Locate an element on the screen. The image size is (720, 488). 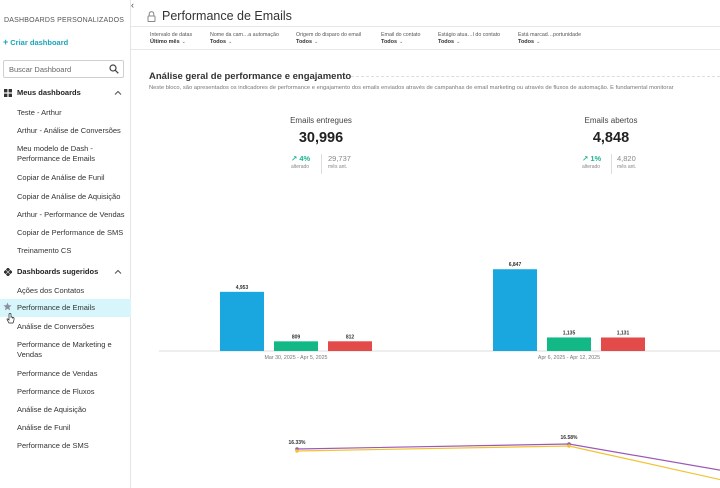
kpi-title: Emails entregues is located at coordinates (321, 120).